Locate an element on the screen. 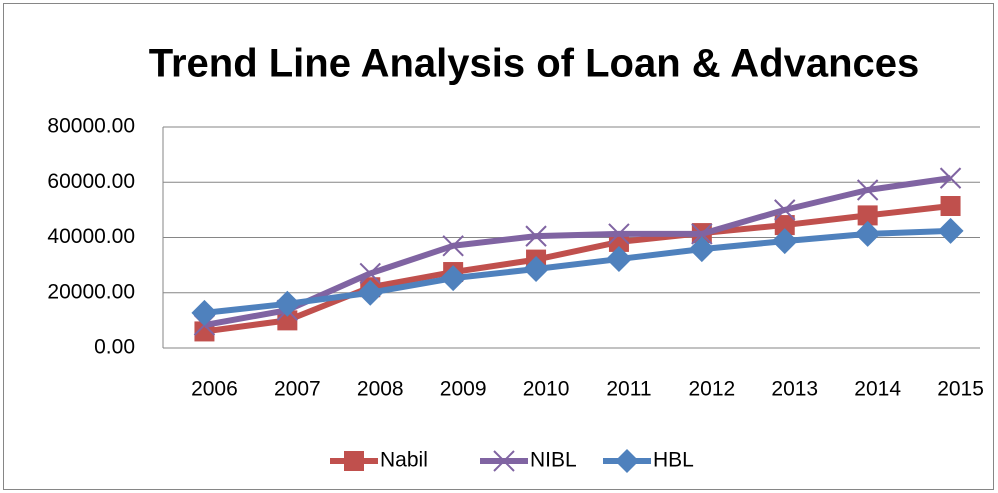 Image resolution: width=998 pixels, height=493 pixels. chart-title: Trend Line Analysis of Loan & Advances is located at coordinates (534, 64).